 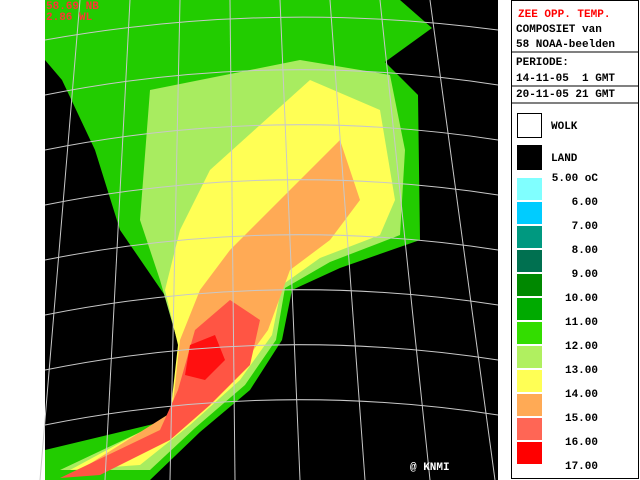 What do you see at coordinates (581, 395) in the screenshot?
I see `scale-label: 14.00` at bounding box center [581, 395].